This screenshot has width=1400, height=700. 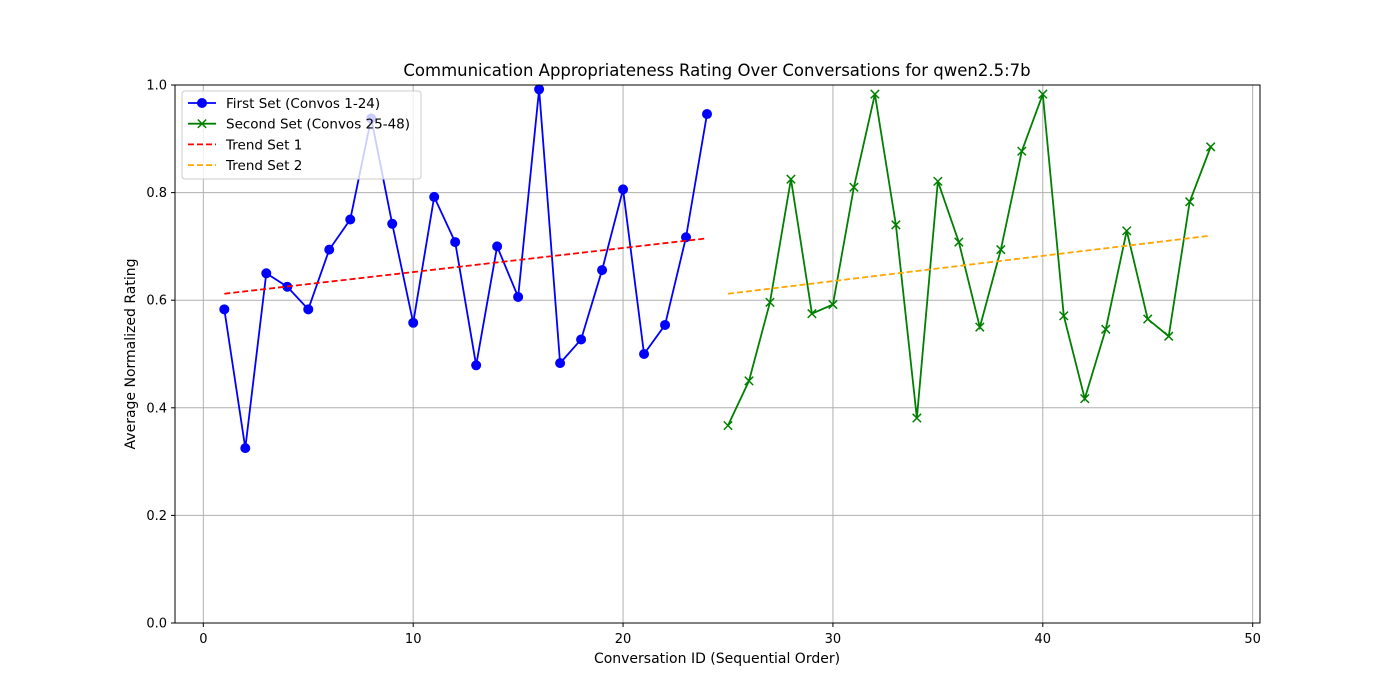 I want to click on legend-box, so click(x=301, y=135).